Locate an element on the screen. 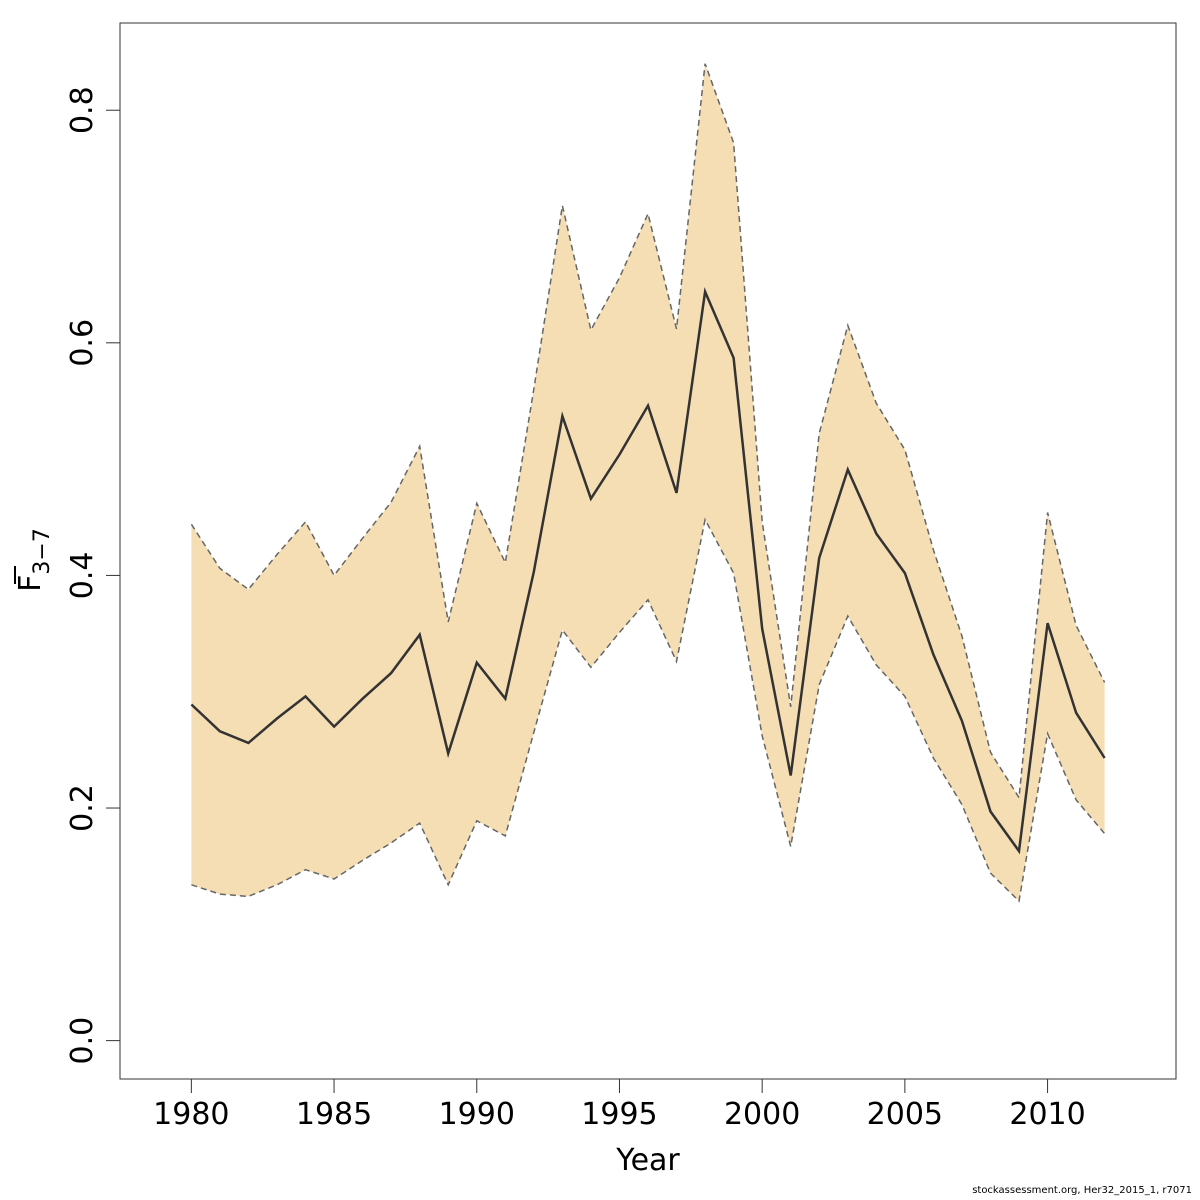 Image resolution: width=1200 pixels, height=1200 pixels. y-tick-label: 0.6 is located at coordinates (82, 343).